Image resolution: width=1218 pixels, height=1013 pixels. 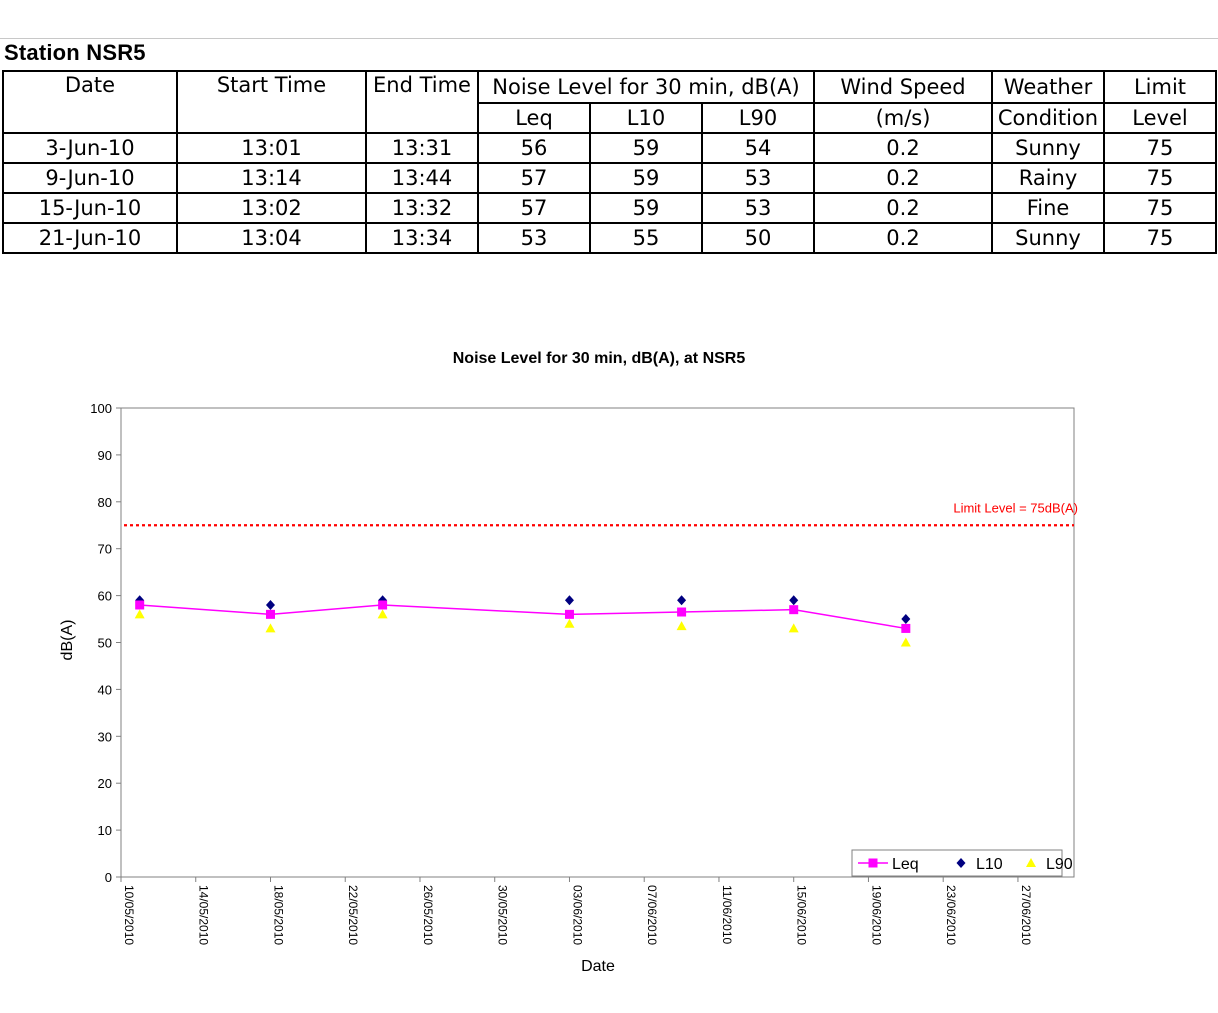 What do you see at coordinates (802, 915) in the screenshot?
I see `x-tick-label: 15/06/2010` at bounding box center [802, 915].